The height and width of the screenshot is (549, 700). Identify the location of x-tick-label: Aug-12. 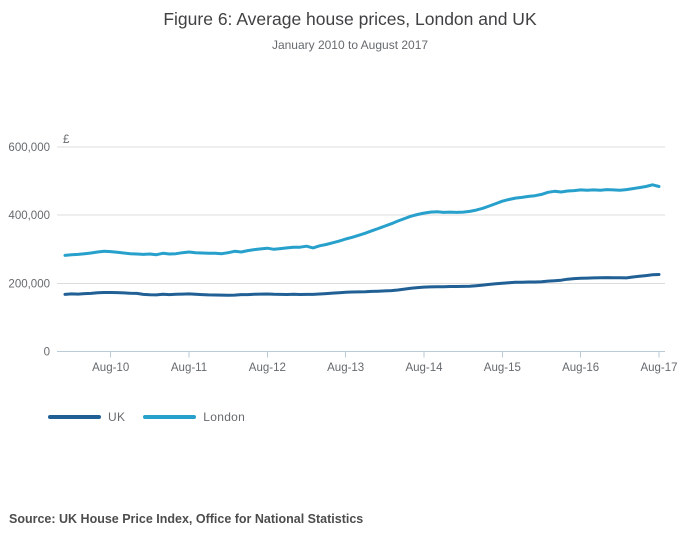
(267, 368).